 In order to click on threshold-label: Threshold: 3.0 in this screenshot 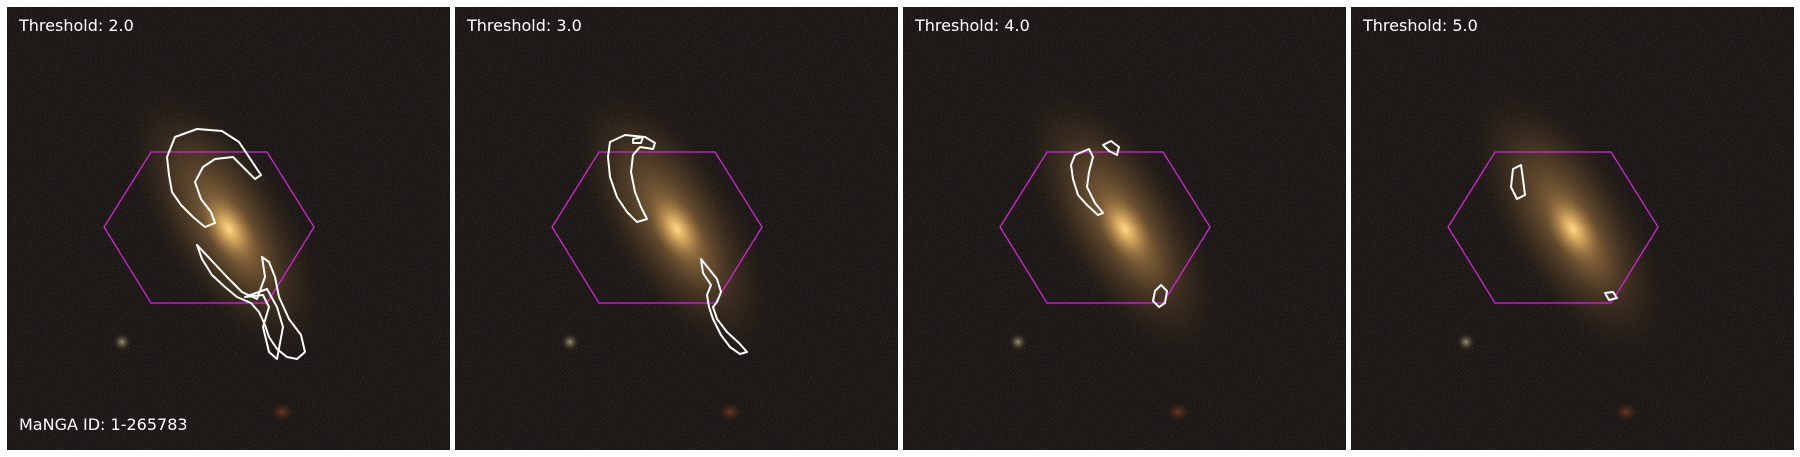, I will do `click(524, 25)`.